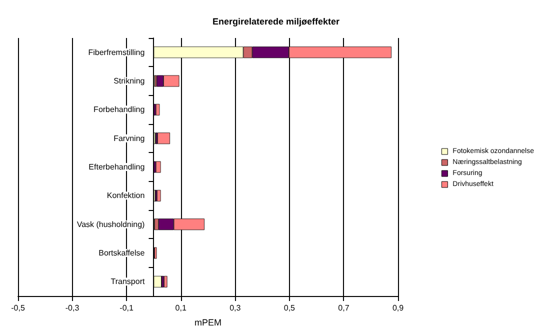 The height and width of the screenshot is (336, 552). Describe the element at coordinates (236, 308) in the screenshot. I see `x-tick-label: 0,3` at that location.